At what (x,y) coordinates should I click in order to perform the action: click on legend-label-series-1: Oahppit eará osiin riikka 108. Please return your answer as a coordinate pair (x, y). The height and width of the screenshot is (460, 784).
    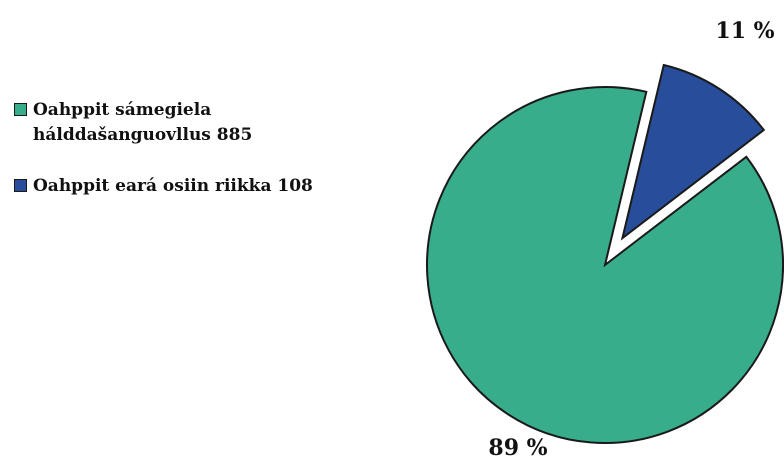
    Looking at the image, I should click on (173, 186).